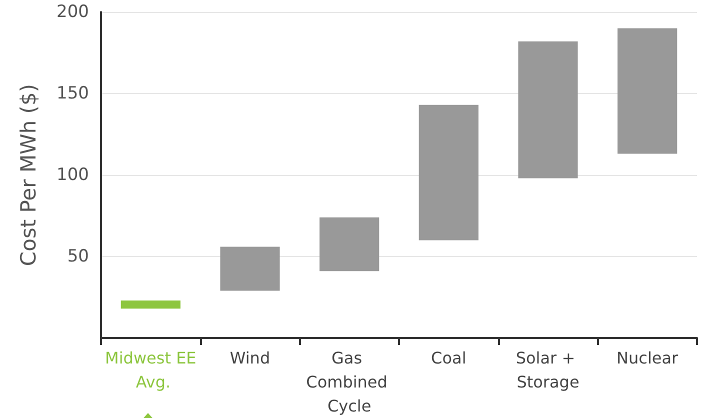 The height and width of the screenshot is (418, 701). What do you see at coordinates (150, 370) in the screenshot?
I see `x-tick-label: Midwest EE Avg.` at bounding box center [150, 370].